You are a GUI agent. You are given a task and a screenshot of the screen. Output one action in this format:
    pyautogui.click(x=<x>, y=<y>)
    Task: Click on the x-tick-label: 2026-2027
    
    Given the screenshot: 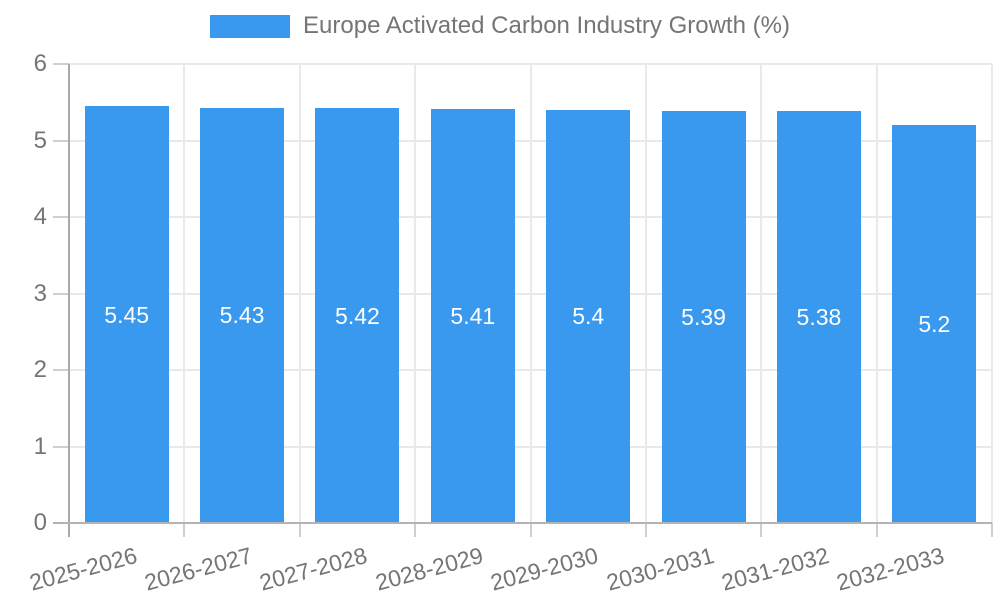 What is the action you would take?
    pyautogui.click(x=198, y=569)
    